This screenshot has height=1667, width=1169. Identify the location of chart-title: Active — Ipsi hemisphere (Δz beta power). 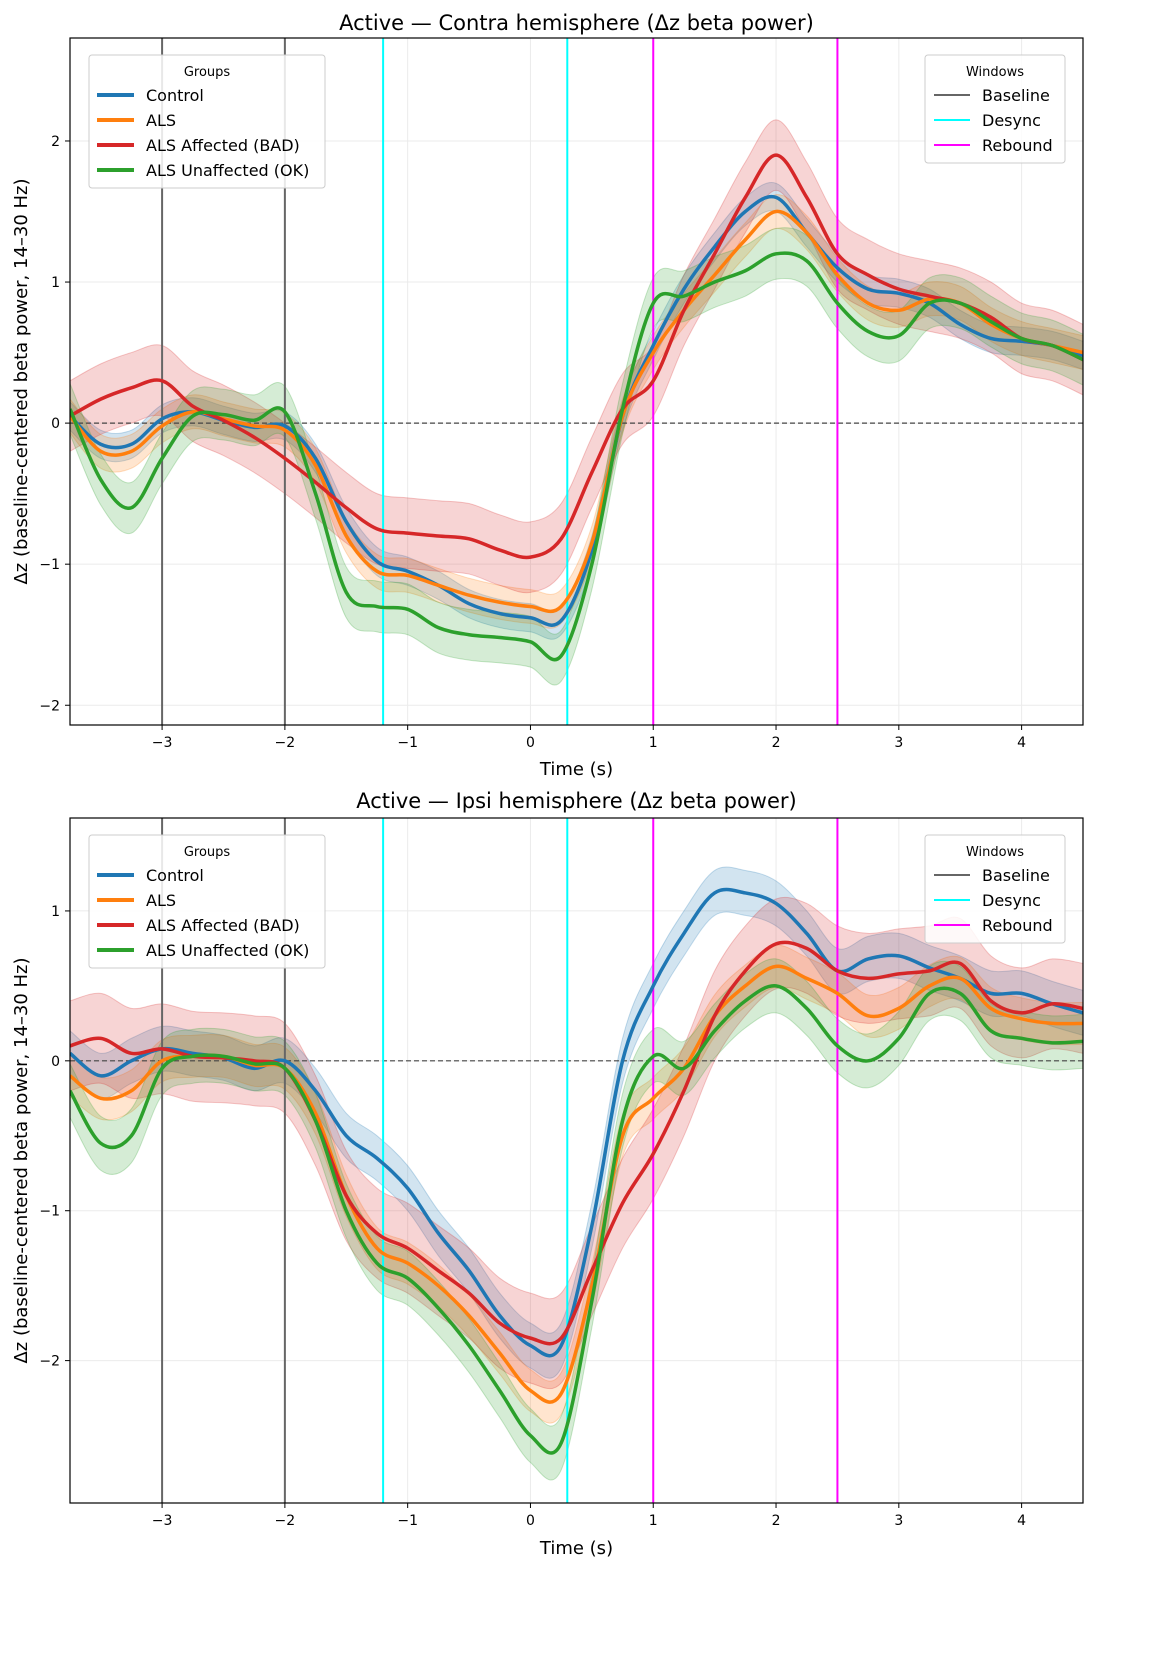
(576, 801).